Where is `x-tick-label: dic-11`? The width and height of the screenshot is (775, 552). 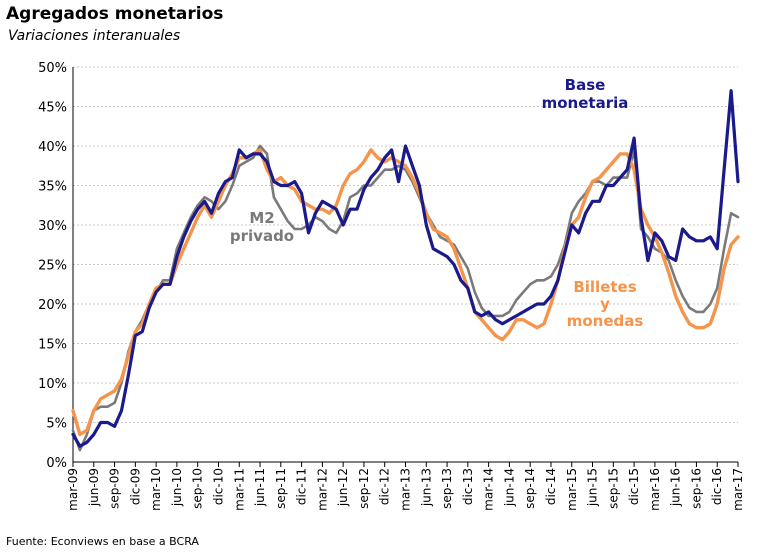 x-tick-label: dic-11 is located at coordinates (302, 486).